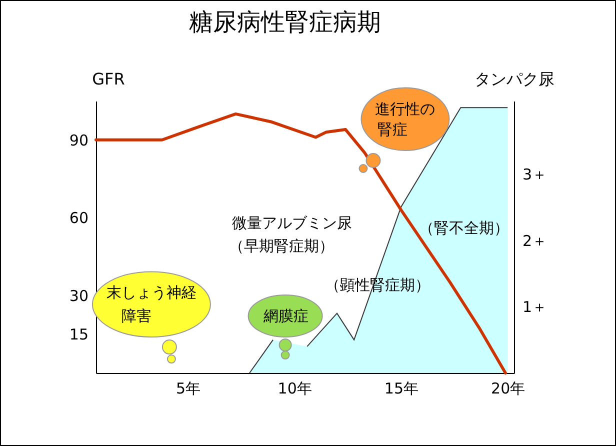 The image size is (616, 446). I want to click on y-tick-label: 30, so click(78, 295).